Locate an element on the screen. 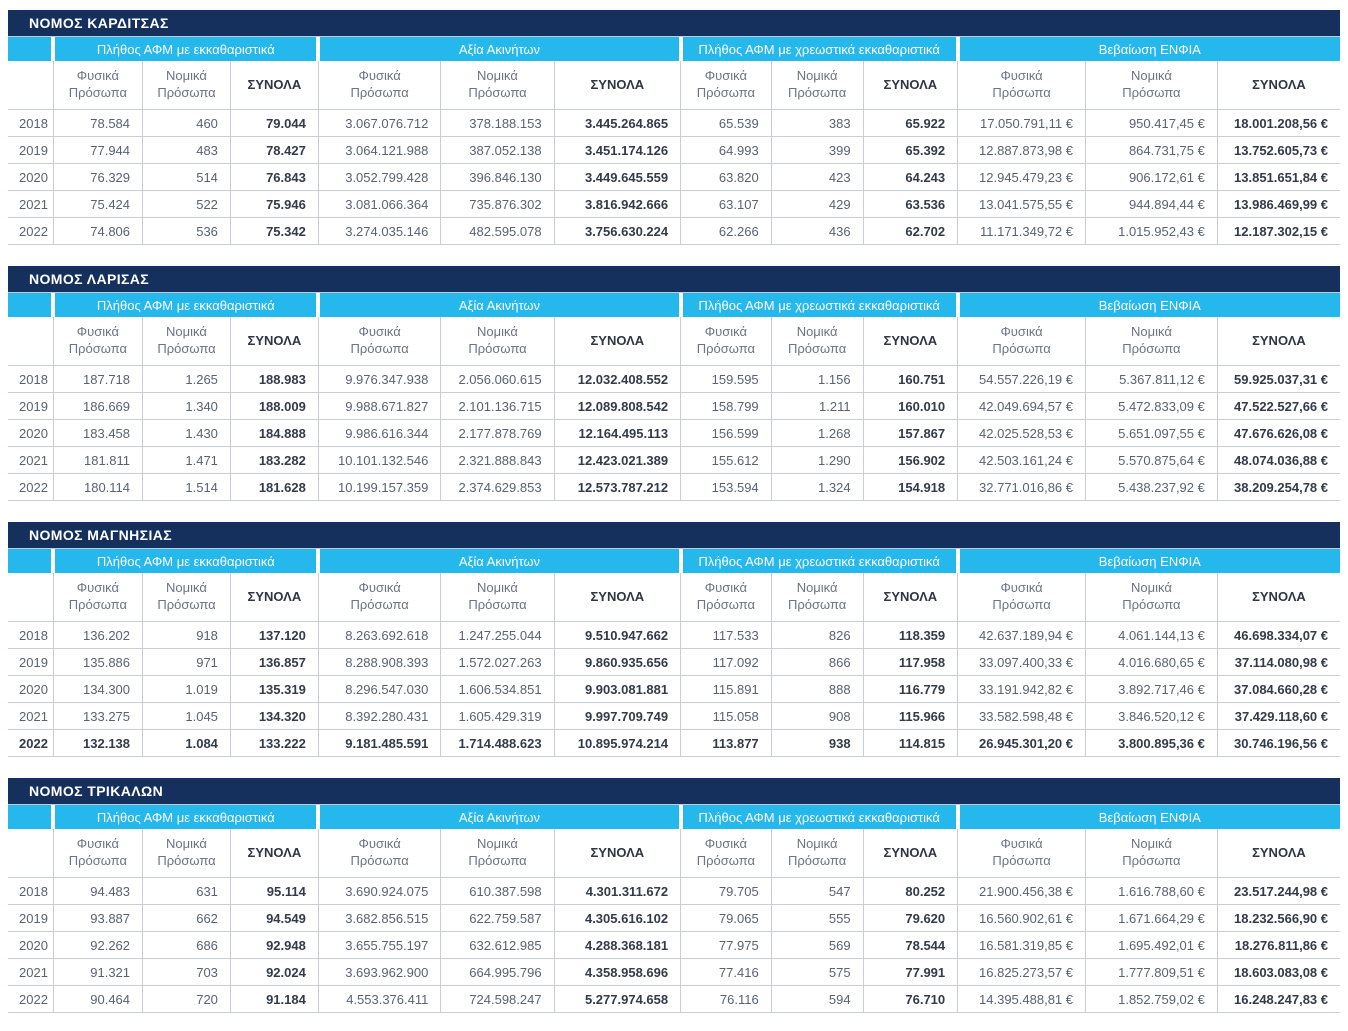  cell-fysika-count: 90.464 is located at coordinates (97, 999).